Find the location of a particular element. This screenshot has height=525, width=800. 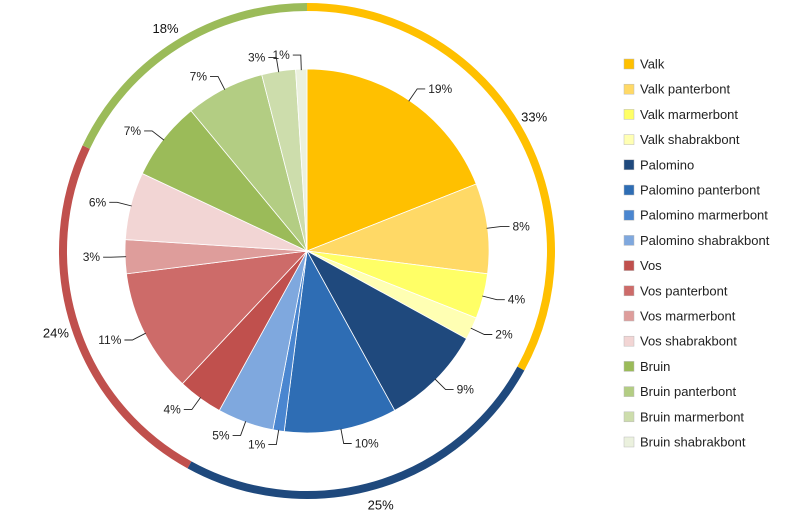

legend-label-vos-marmerbont: Vos marmerbont is located at coordinates (688, 316).